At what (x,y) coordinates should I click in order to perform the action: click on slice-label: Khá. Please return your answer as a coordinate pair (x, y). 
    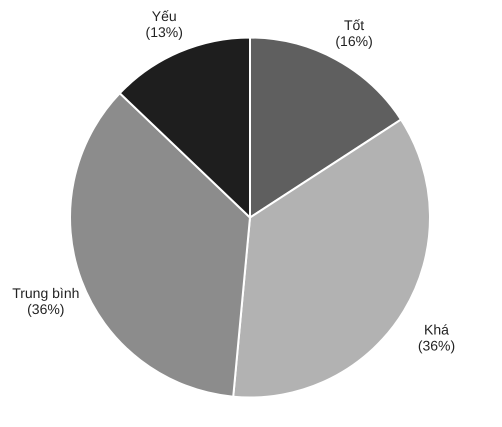
    Looking at the image, I should click on (437, 329).